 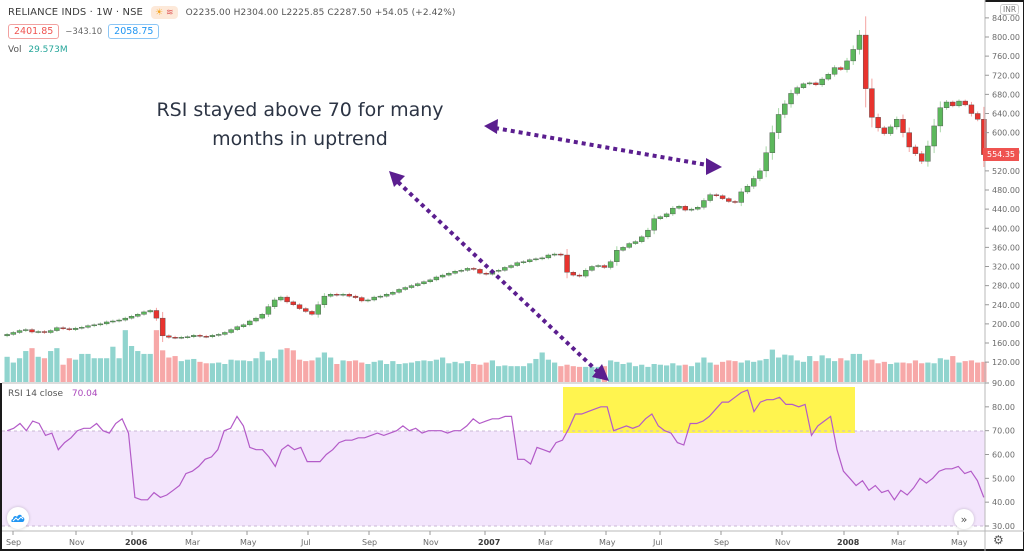 What do you see at coordinates (499, 276) in the screenshot?
I see `annotation-arrow-rsi` at bounding box center [499, 276].